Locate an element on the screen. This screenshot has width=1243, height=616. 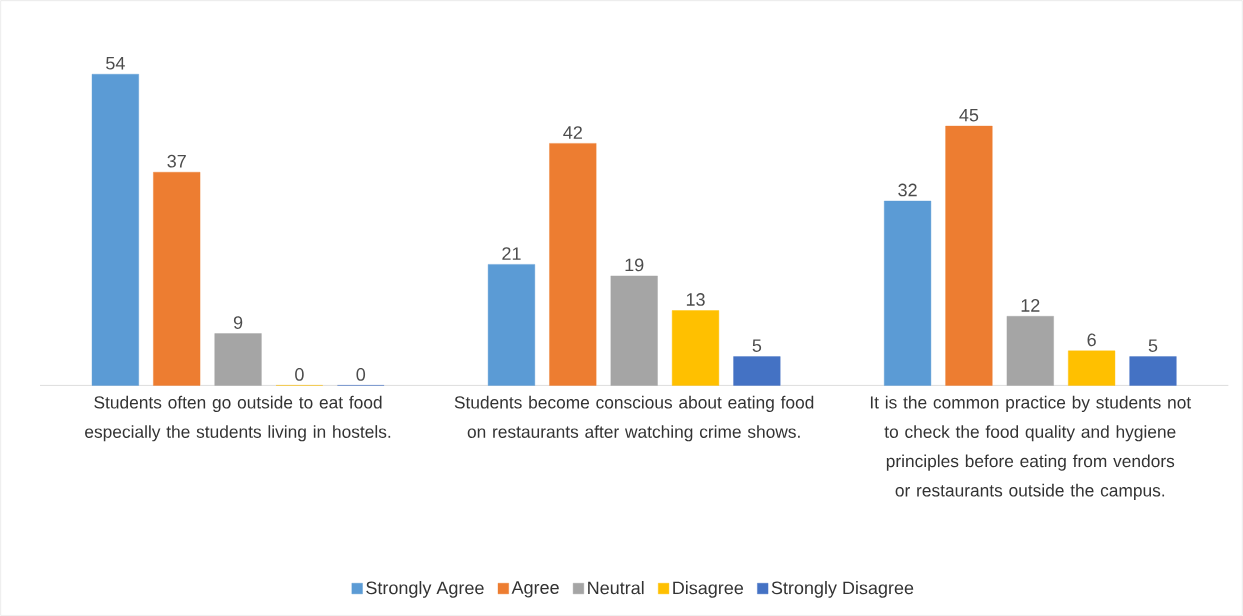
data-label: 32 is located at coordinates (907, 190).